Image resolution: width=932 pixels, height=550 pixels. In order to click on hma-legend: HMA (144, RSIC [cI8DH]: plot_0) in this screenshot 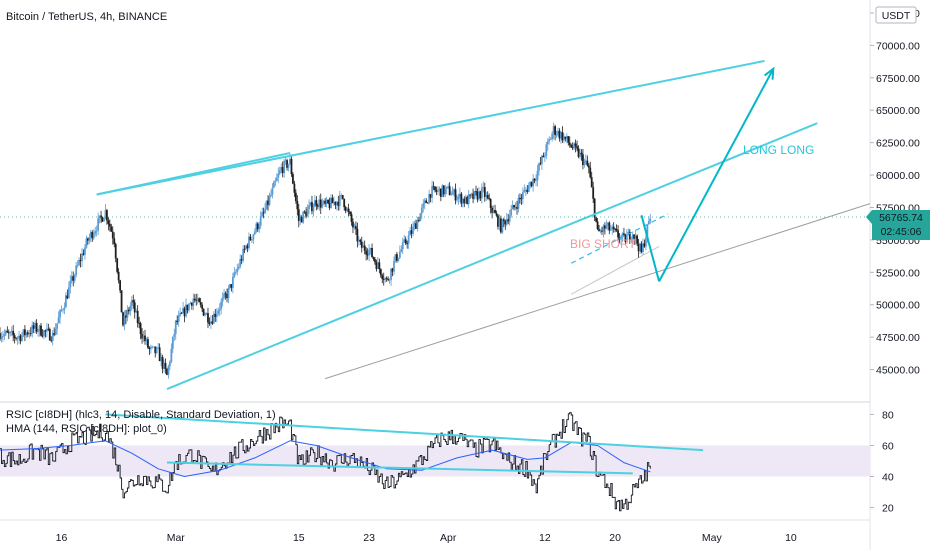, I will do `click(86, 429)`.